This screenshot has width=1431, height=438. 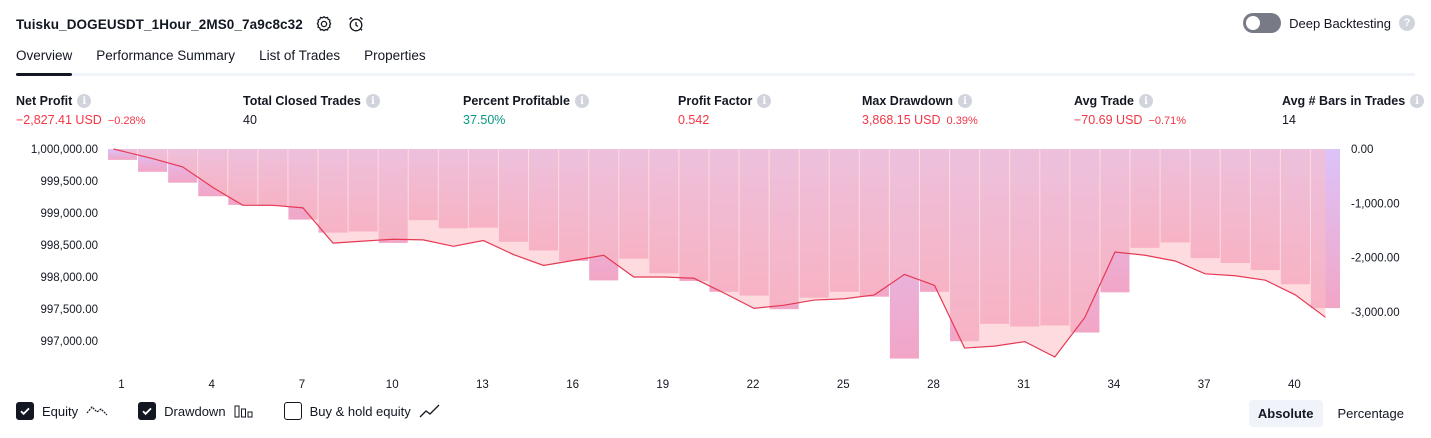 What do you see at coordinates (516, 101) in the screenshot?
I see `metric-label: Percent Profitable` at bounding box center [516, 101].